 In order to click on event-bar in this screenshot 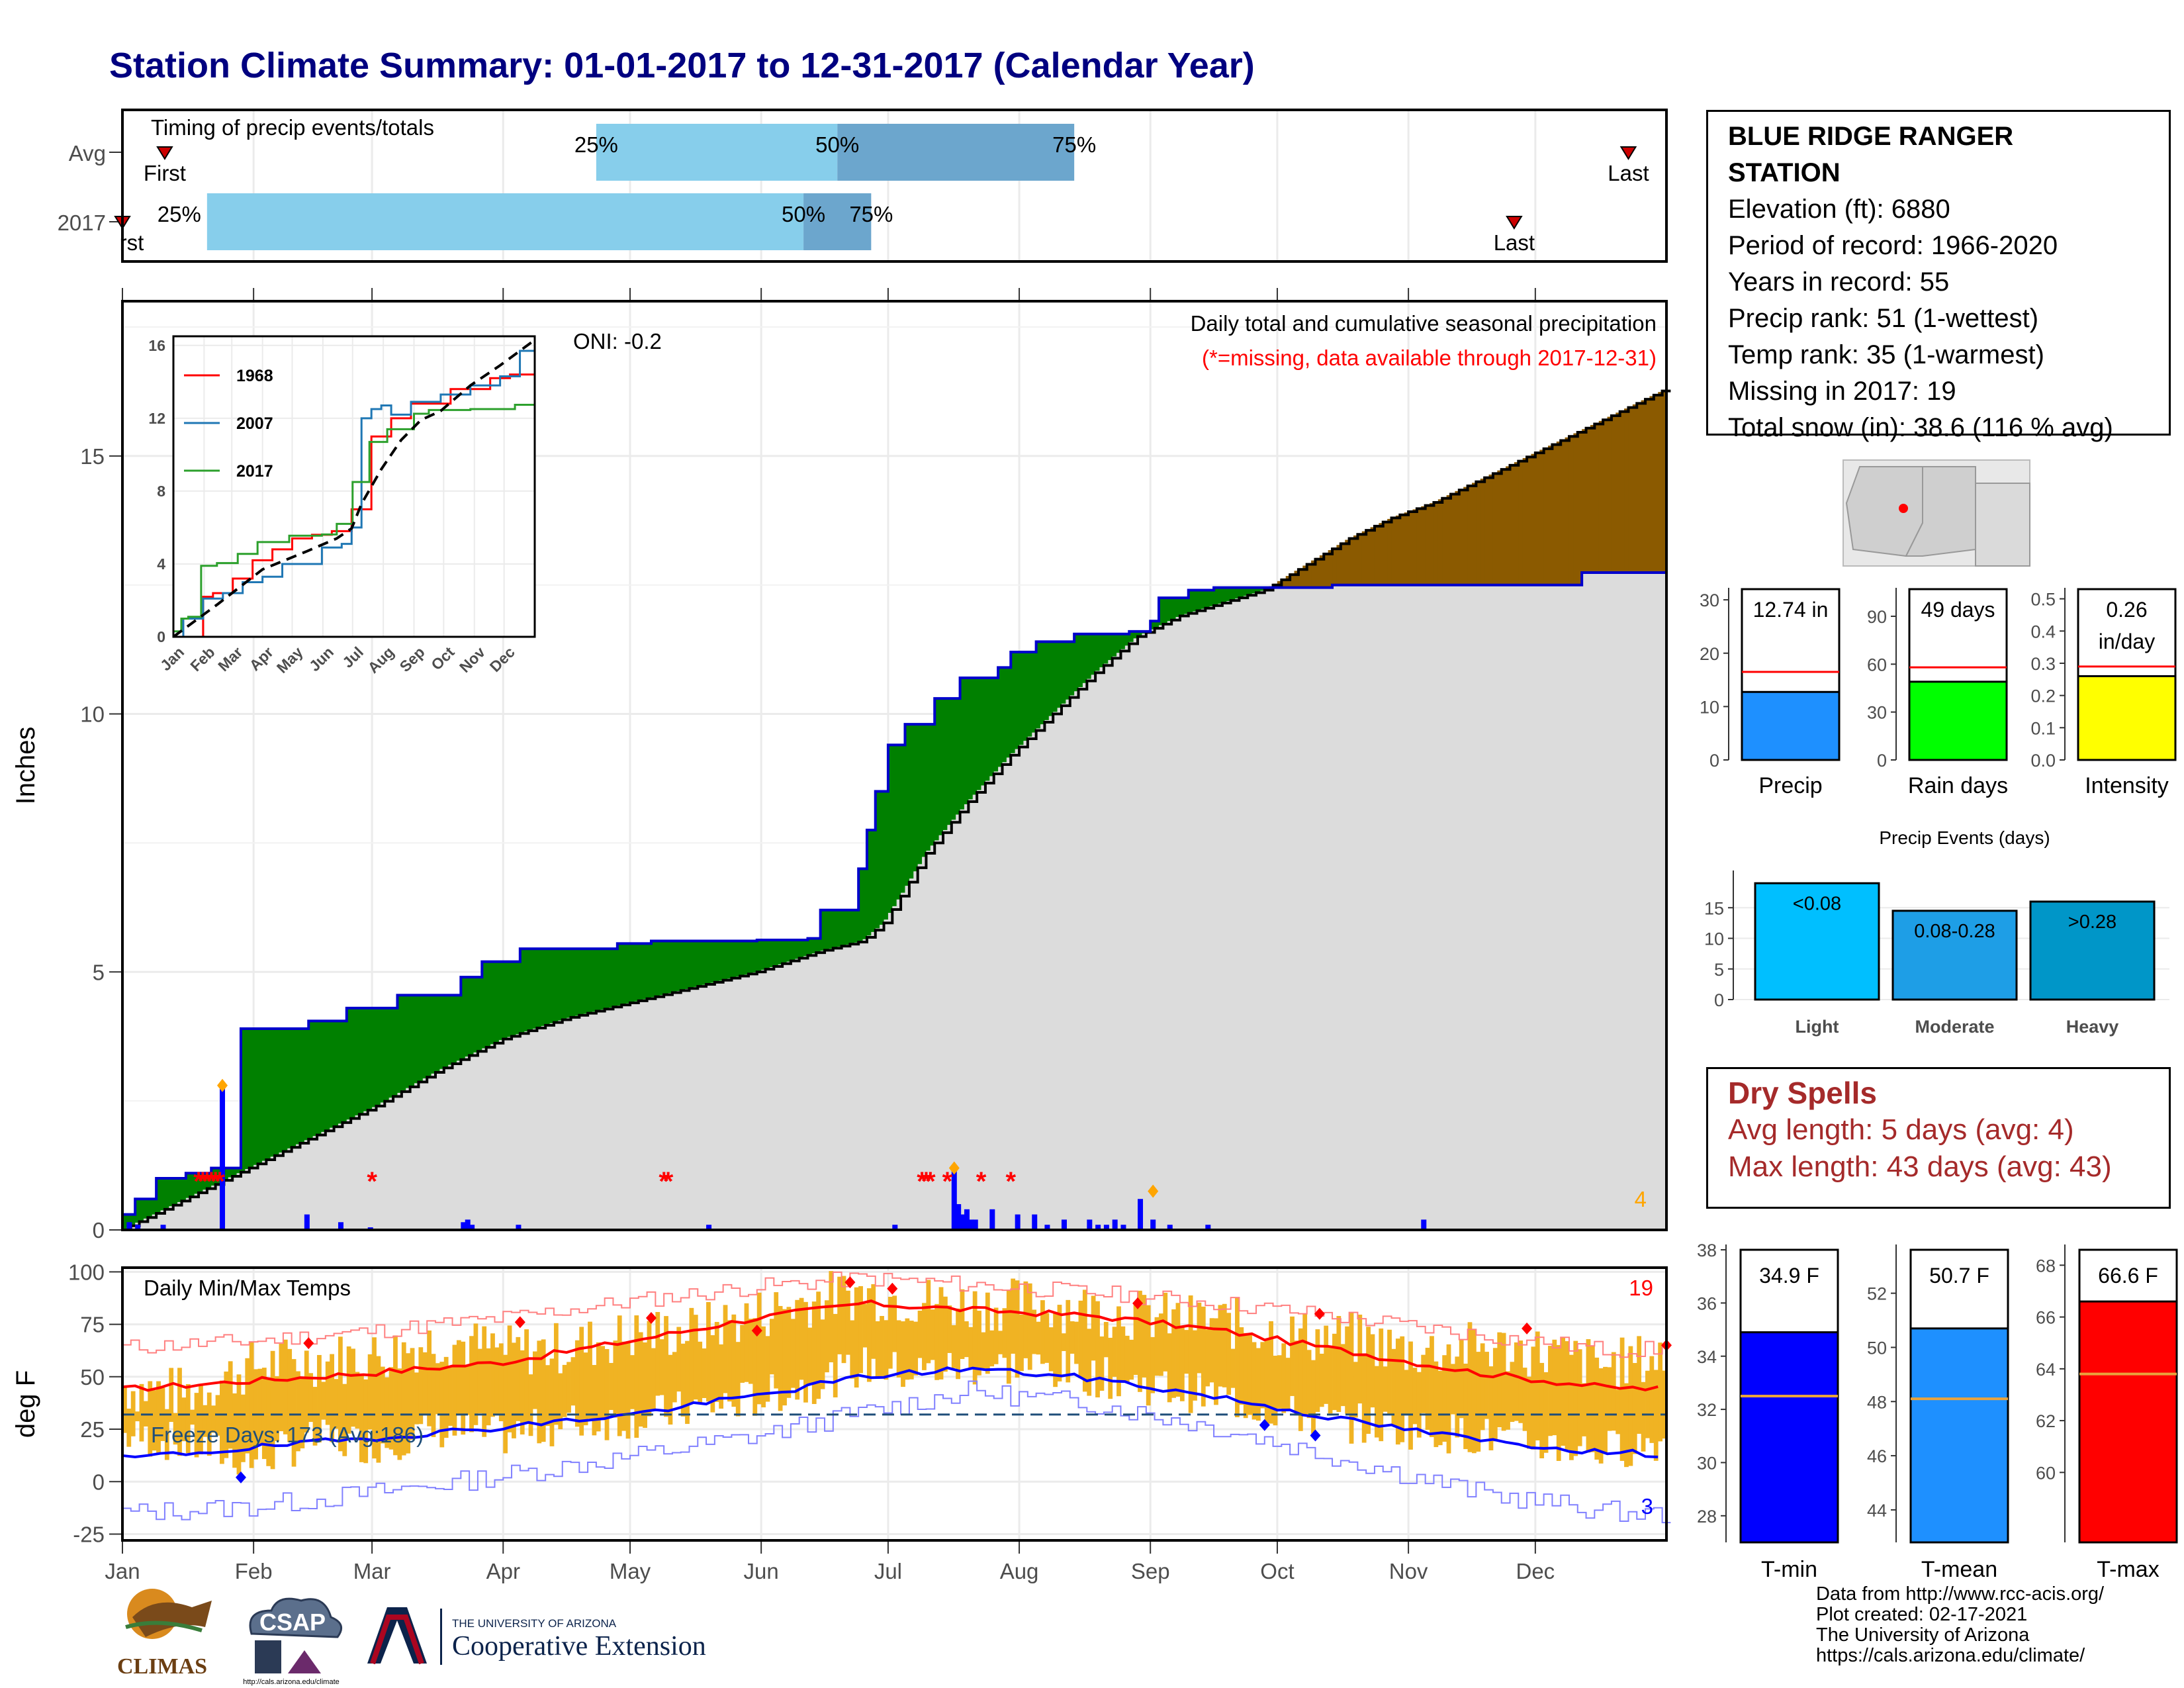, I will do `click(1817, 941)`.